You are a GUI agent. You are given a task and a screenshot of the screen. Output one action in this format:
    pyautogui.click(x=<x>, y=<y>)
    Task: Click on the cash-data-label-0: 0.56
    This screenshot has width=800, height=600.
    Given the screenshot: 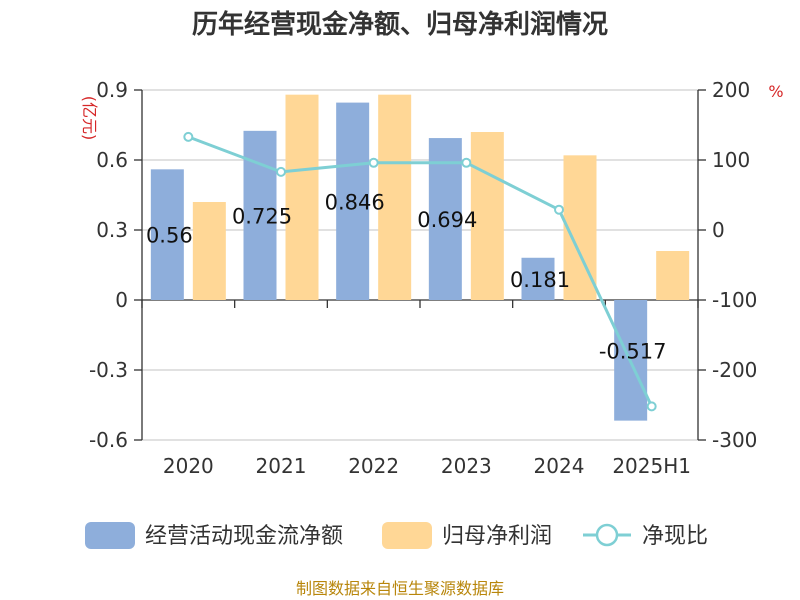 What is the action you would take?
    pyautogui.click(x=169, y=236)
    